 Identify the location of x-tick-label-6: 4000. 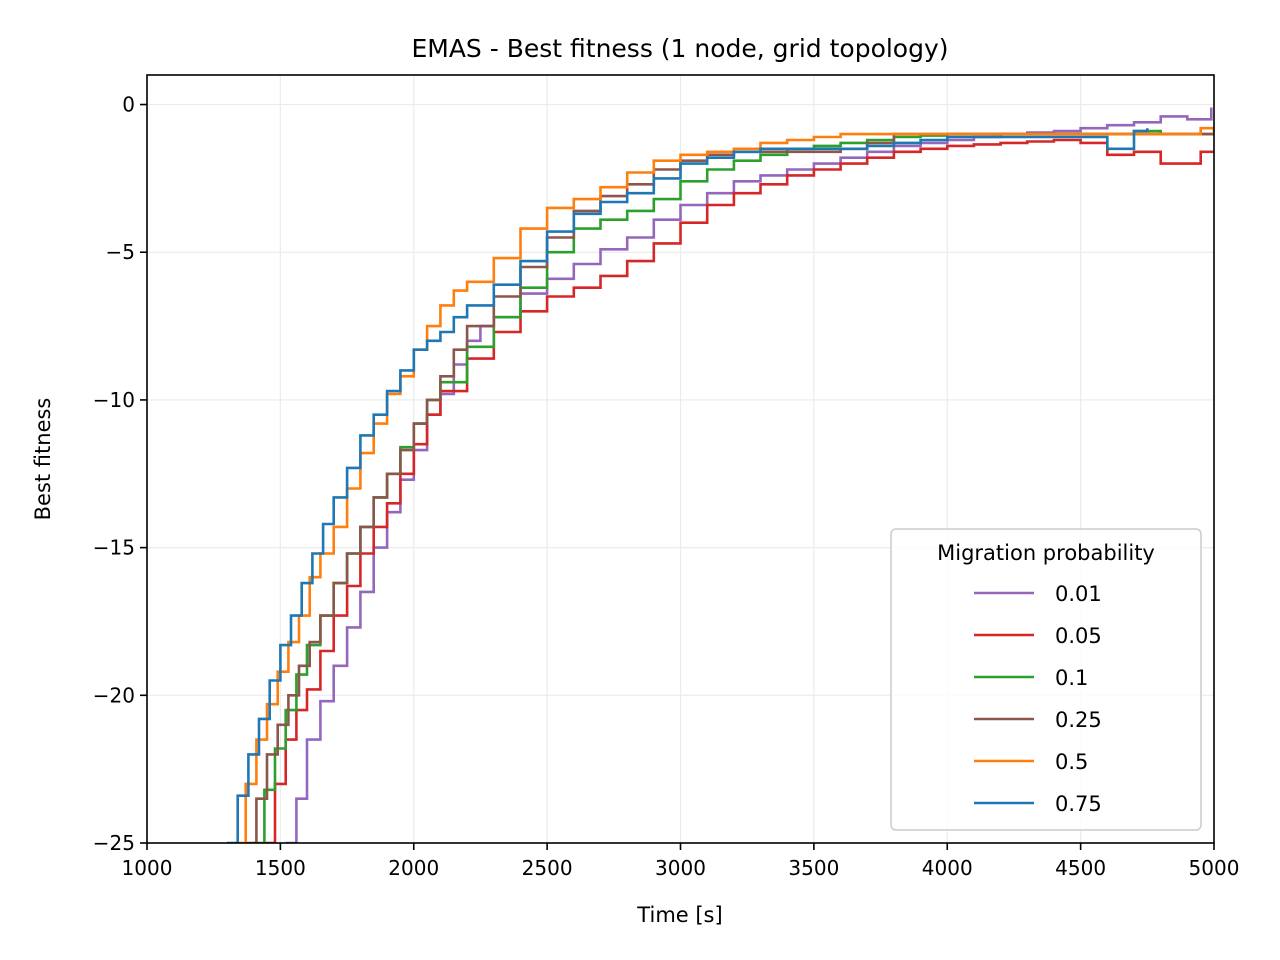
(947, 868).